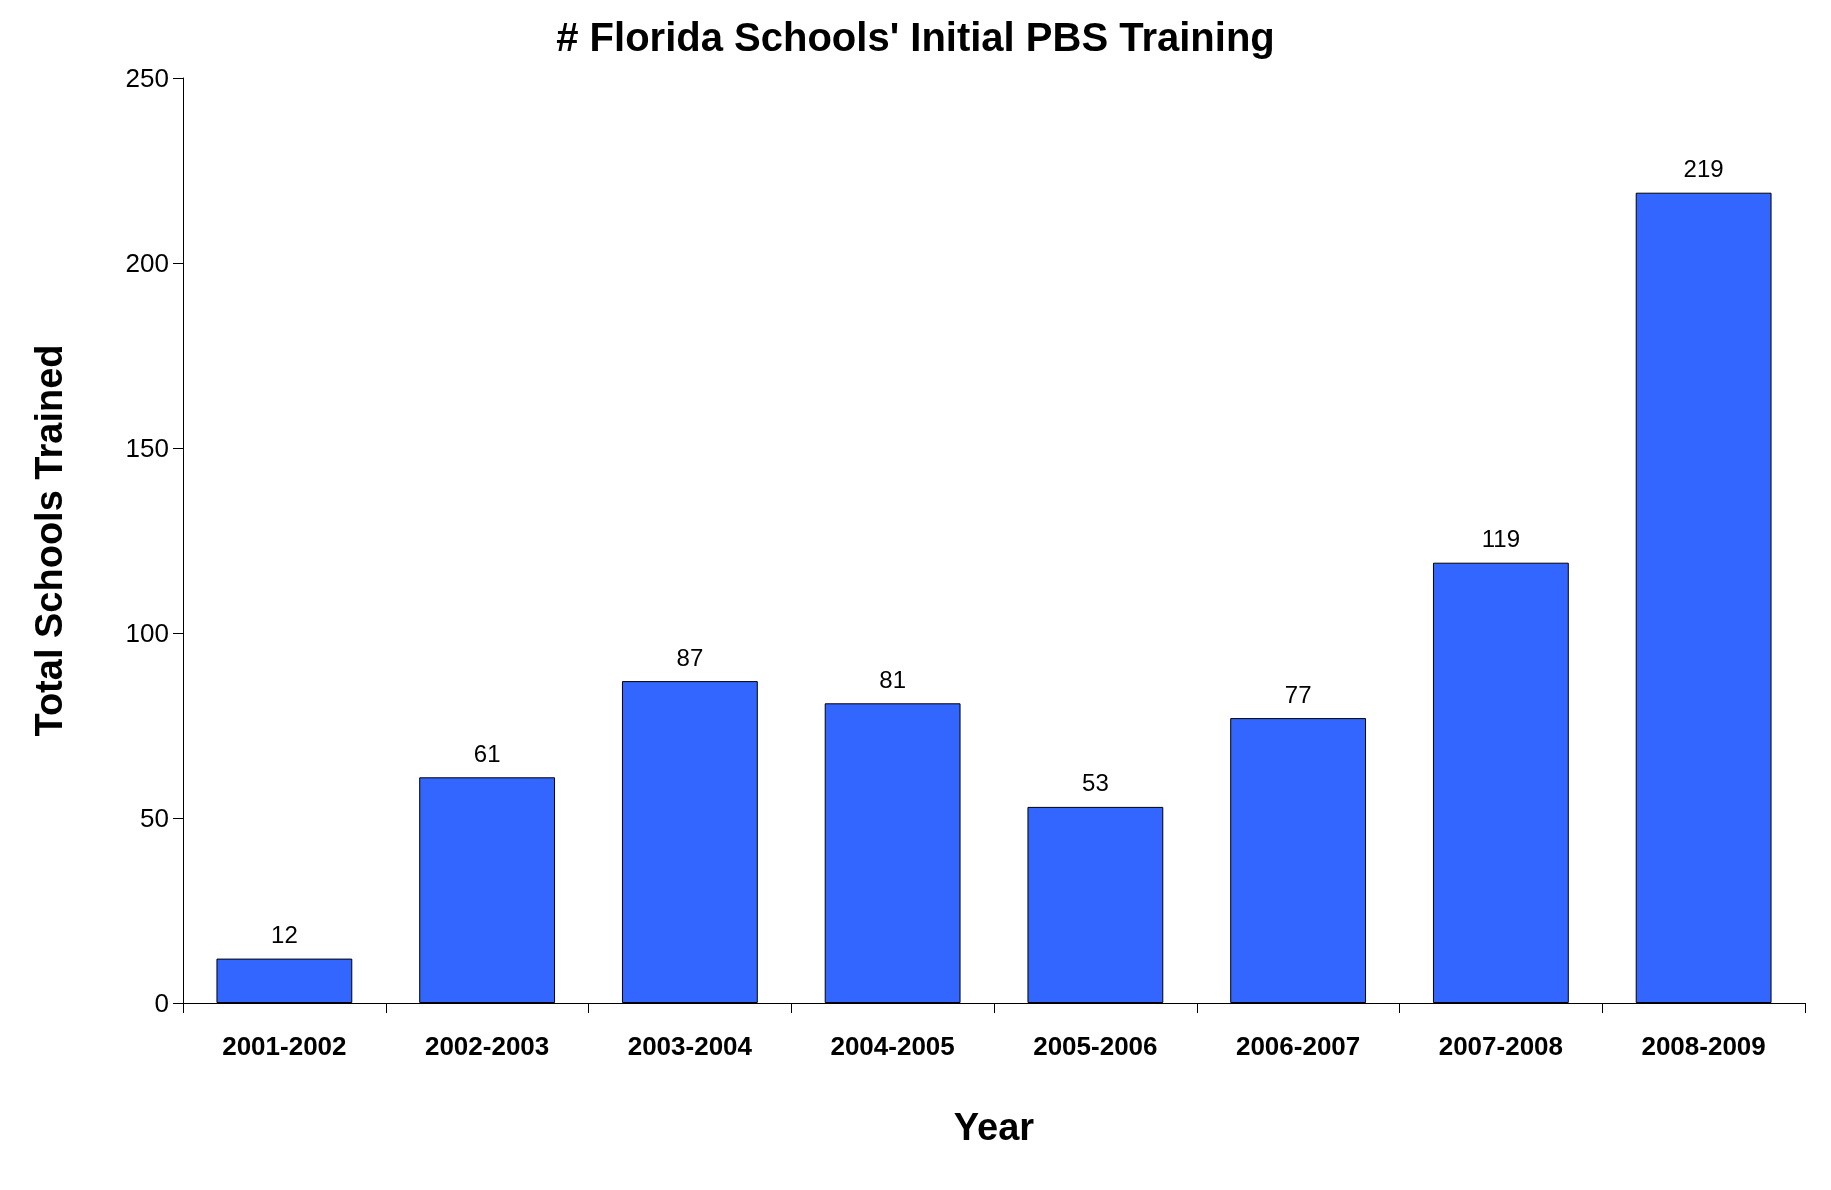  I want to click on x-tick-label: 2006-2007, so click(1298, 1046).